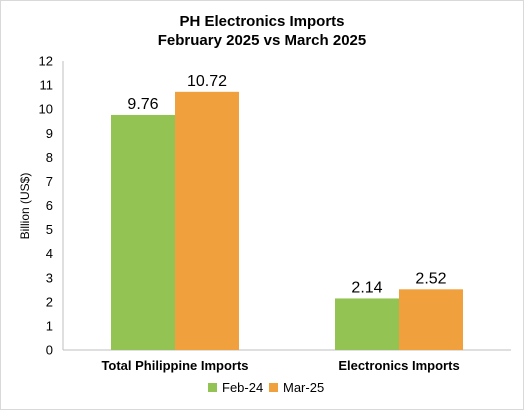 Image resolution: width=524 pixels, height=410 pixels. I want to click on chart-title-line-2: February 2025 vs March 2025, so click(262, 40).